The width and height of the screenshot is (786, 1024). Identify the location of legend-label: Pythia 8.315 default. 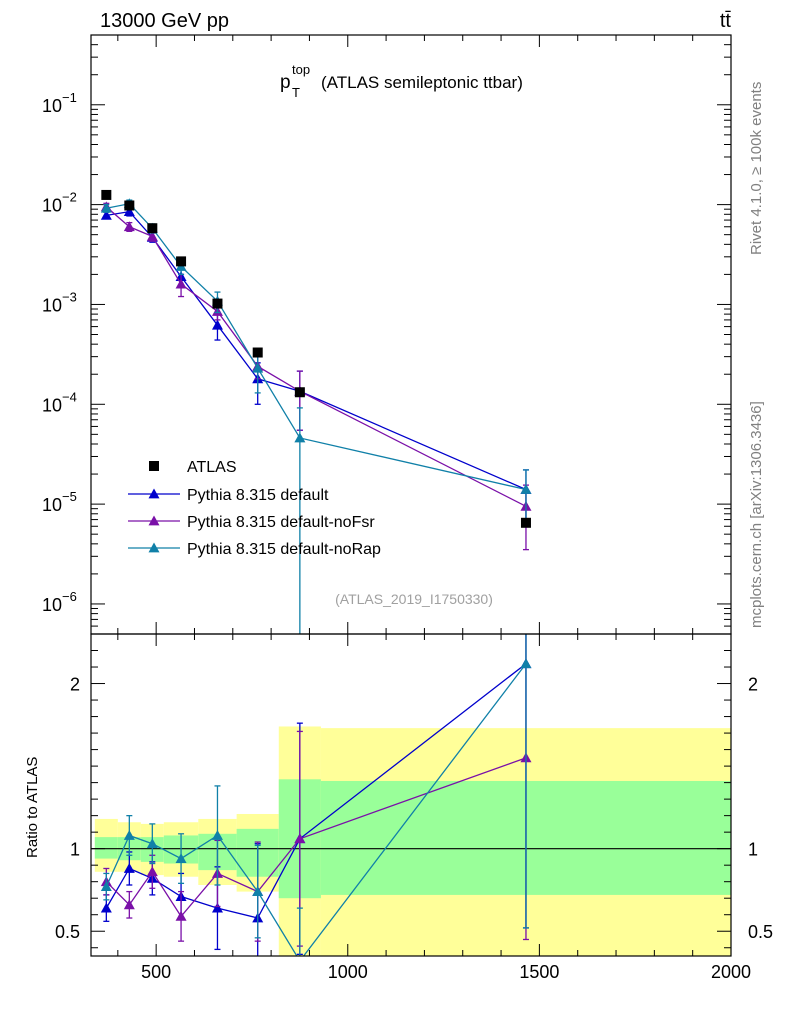
(258, 495).